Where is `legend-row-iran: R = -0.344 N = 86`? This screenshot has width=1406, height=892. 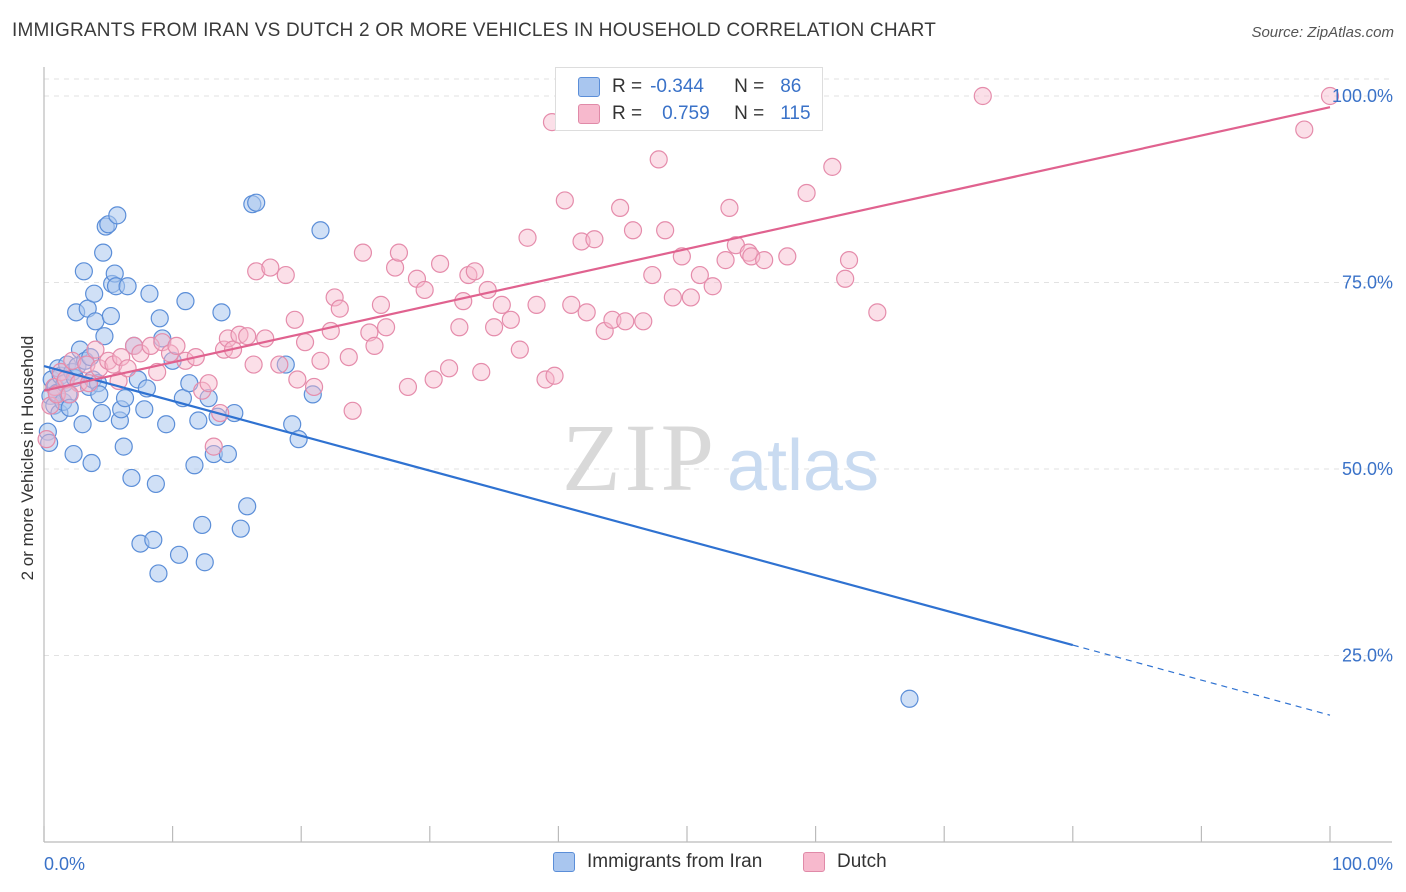
legend-row-iran: R = -0.344 N = 86 is located at coordinates (689, 87).